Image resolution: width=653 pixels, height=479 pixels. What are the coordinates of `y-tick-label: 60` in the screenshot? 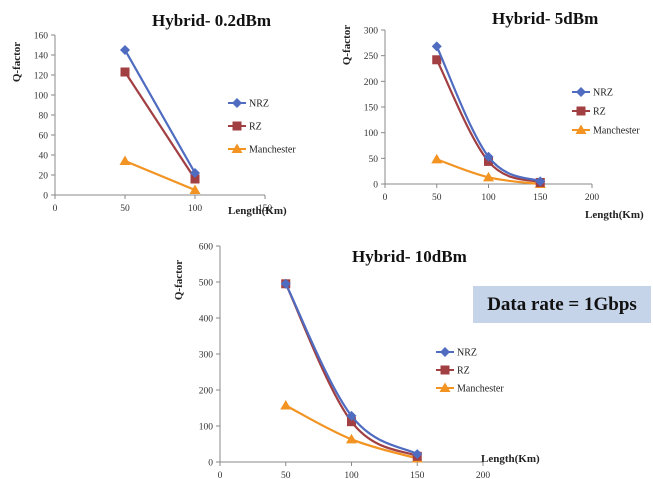 It's located at (44, 137).